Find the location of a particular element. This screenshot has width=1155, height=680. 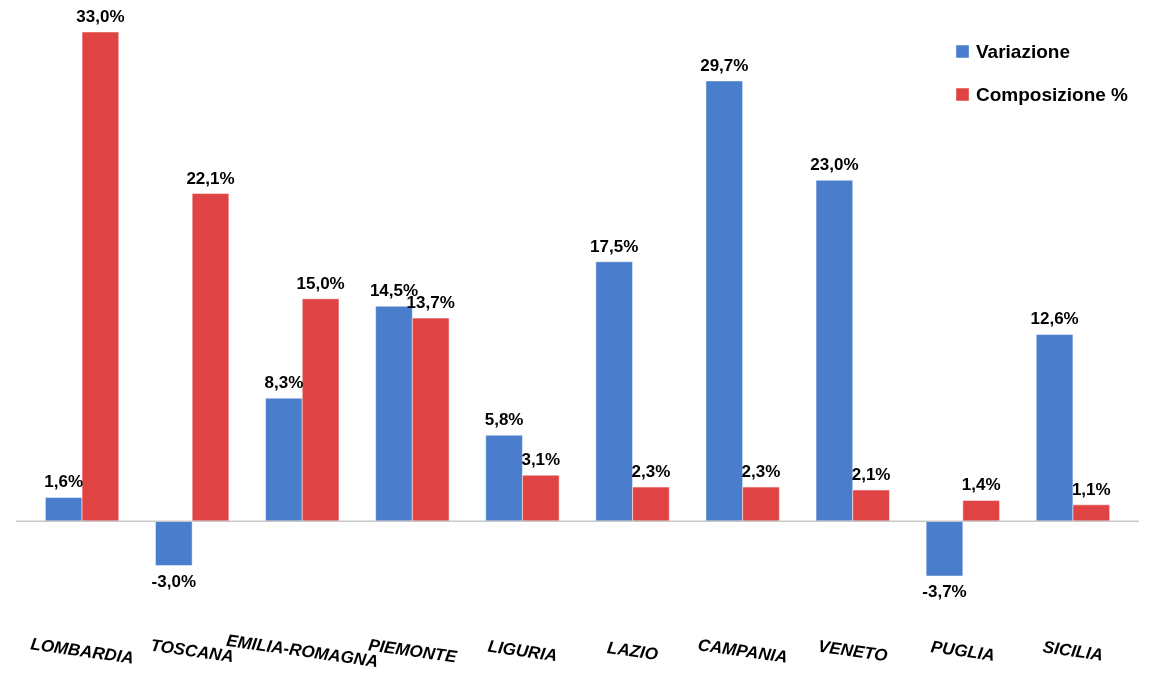

data-label: 15,0% is located at coordinates (320, 283).